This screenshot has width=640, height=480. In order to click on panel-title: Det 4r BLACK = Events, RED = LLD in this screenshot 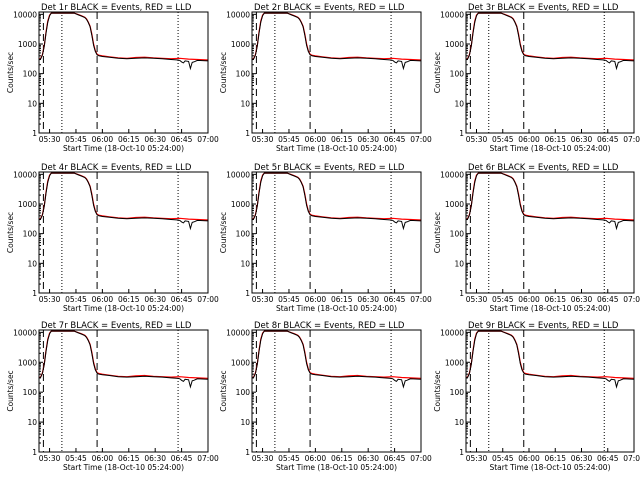, I will do `click(116, 168)`.